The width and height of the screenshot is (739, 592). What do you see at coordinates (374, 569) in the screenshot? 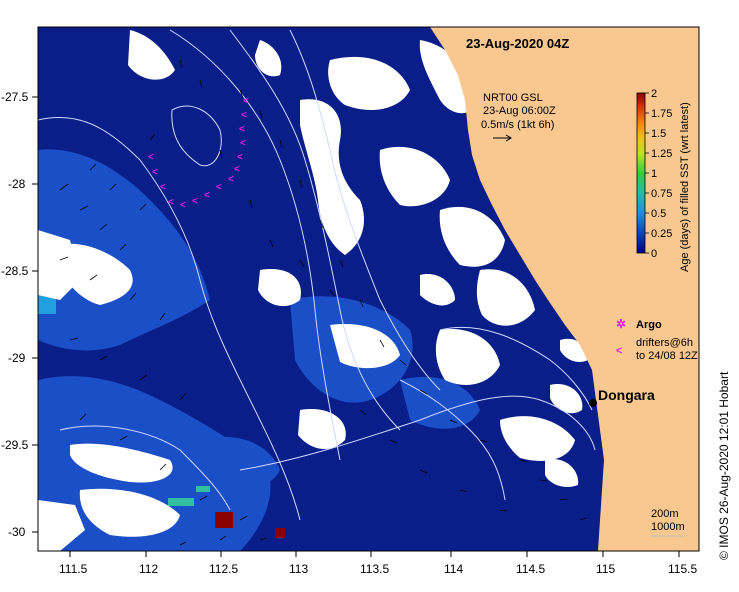
I see `x-tick-label: 113.5` at bounding box center [374, 569].